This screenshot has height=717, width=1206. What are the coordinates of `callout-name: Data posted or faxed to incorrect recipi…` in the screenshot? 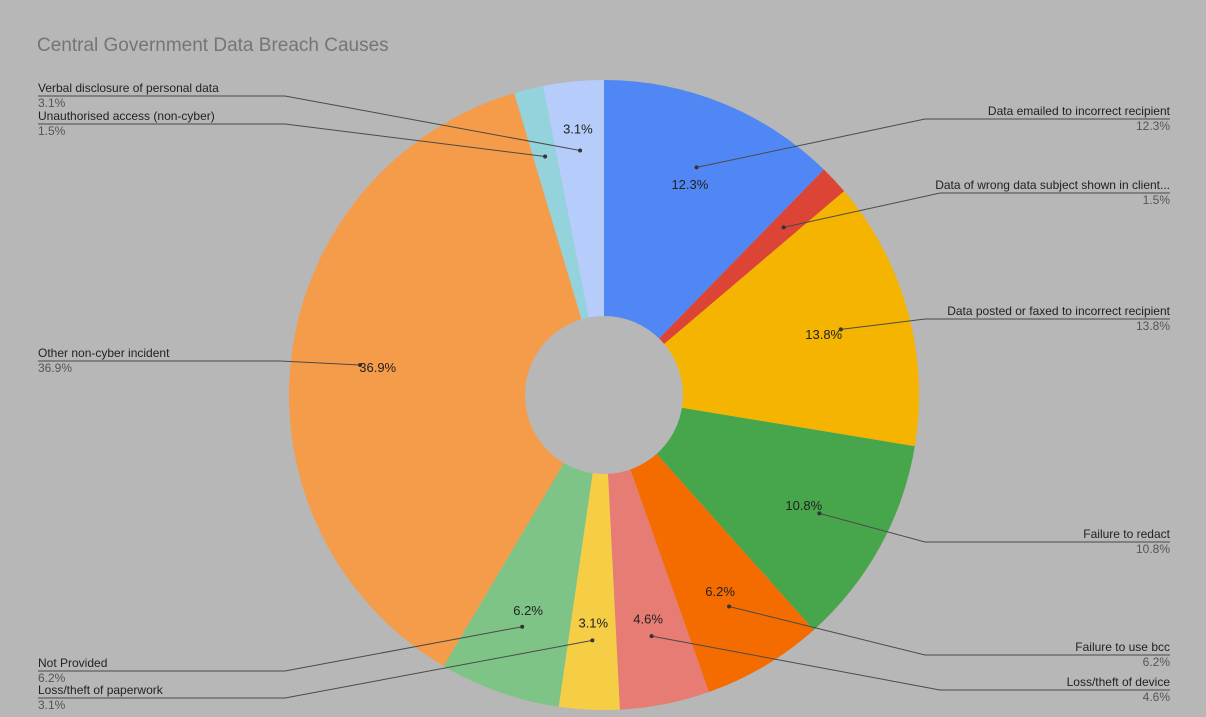 It's located at (1058, 311).